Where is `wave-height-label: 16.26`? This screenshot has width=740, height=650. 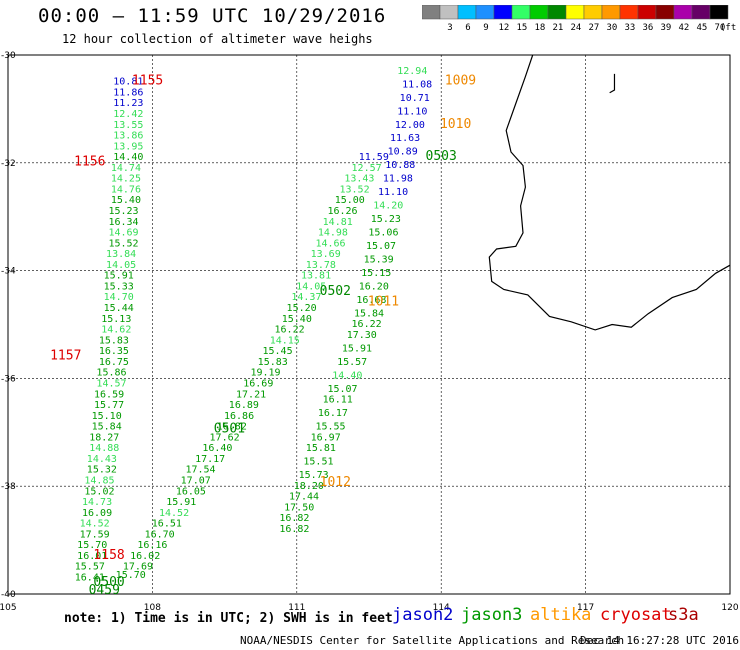
wave-height-label: 16.26 is located at coordinates (342, 211).